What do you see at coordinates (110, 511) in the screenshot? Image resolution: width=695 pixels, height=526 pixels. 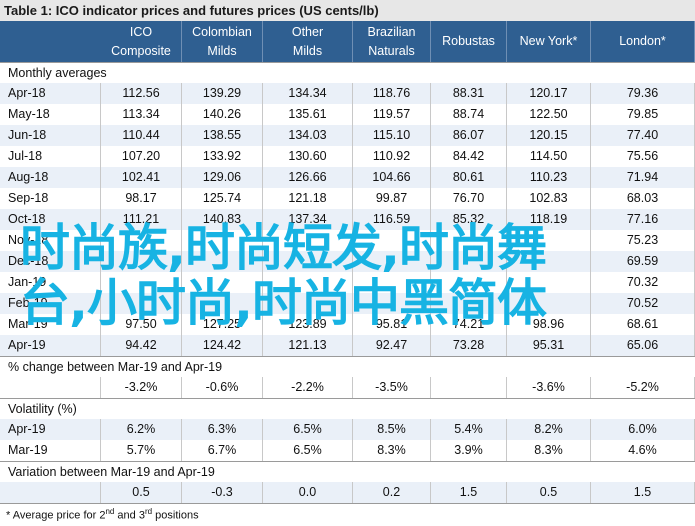 I see `footnote-sup: nd` at bounding box center [110, 511].